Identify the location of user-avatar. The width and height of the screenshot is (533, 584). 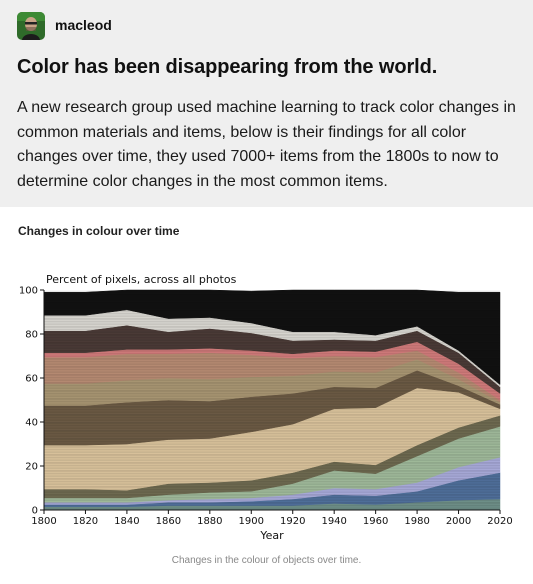
(31, 26).